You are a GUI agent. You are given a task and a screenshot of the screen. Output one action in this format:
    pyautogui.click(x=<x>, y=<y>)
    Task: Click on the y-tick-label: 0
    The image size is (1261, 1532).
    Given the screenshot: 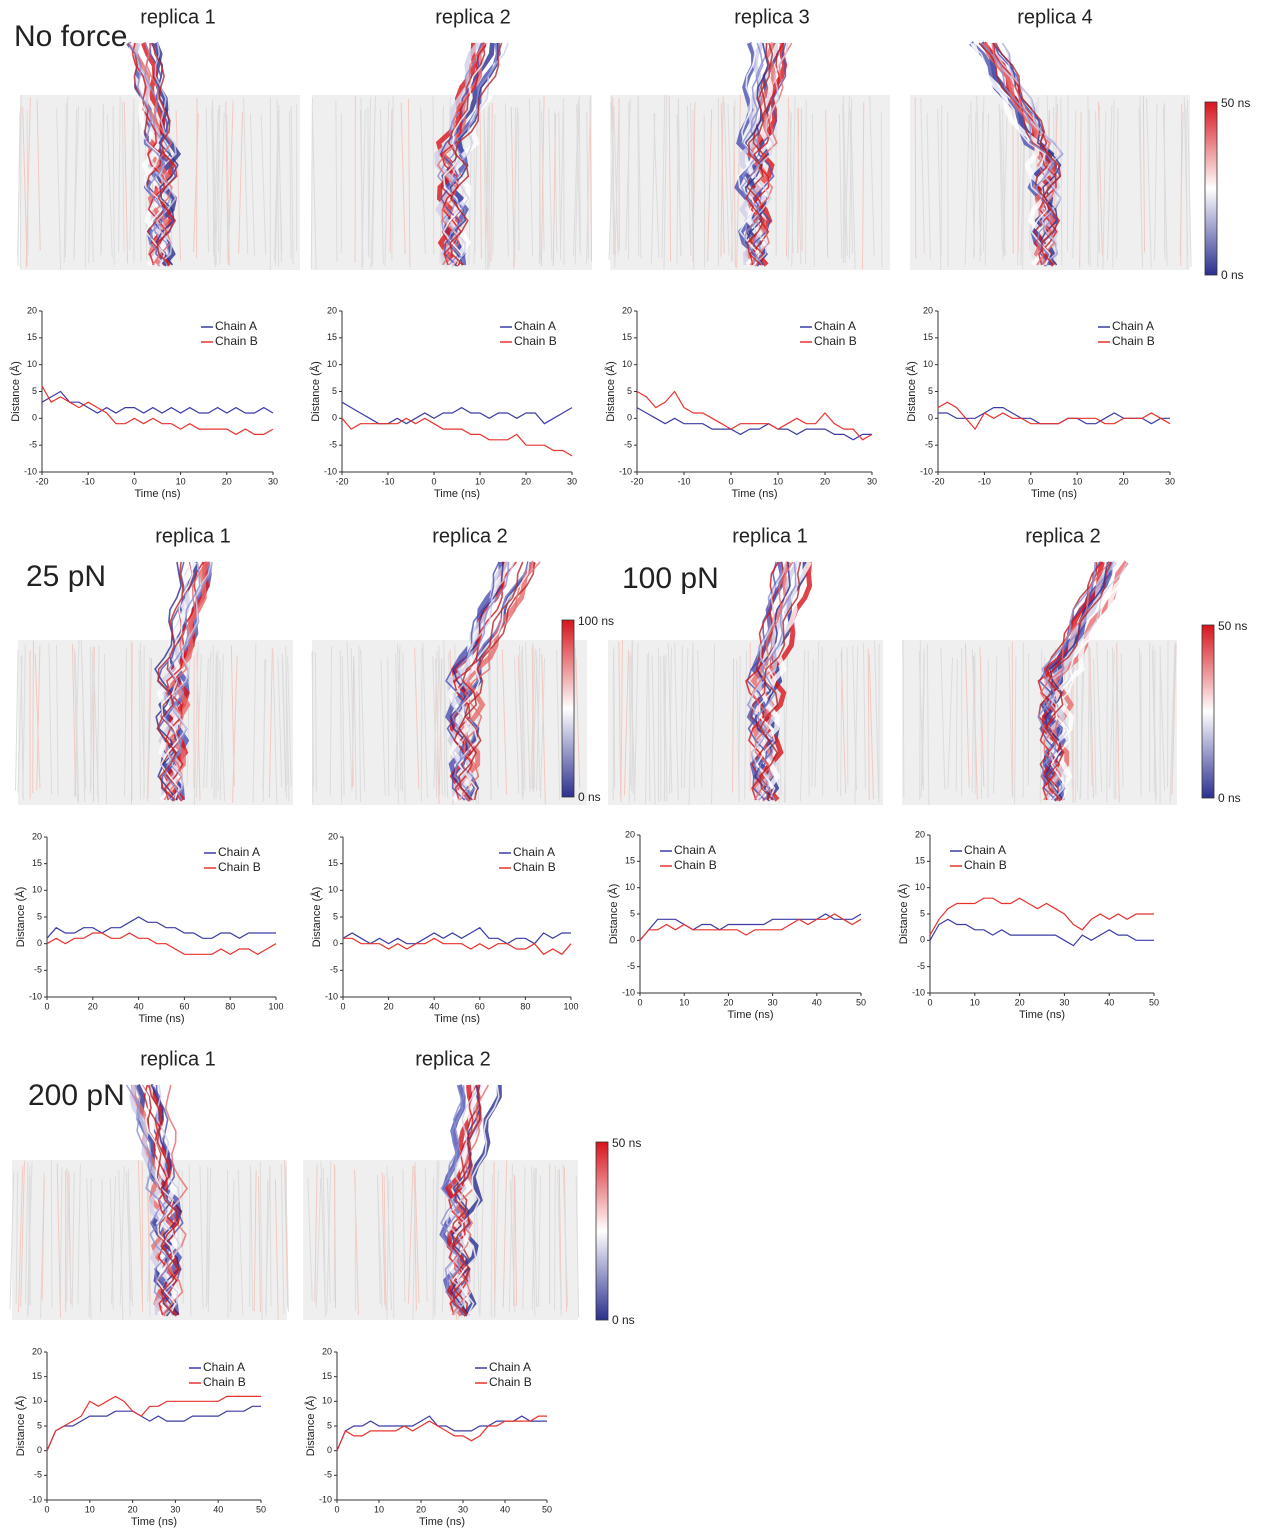 What is the action you would take?
    pyautogui.click(x=922, y=940)
    